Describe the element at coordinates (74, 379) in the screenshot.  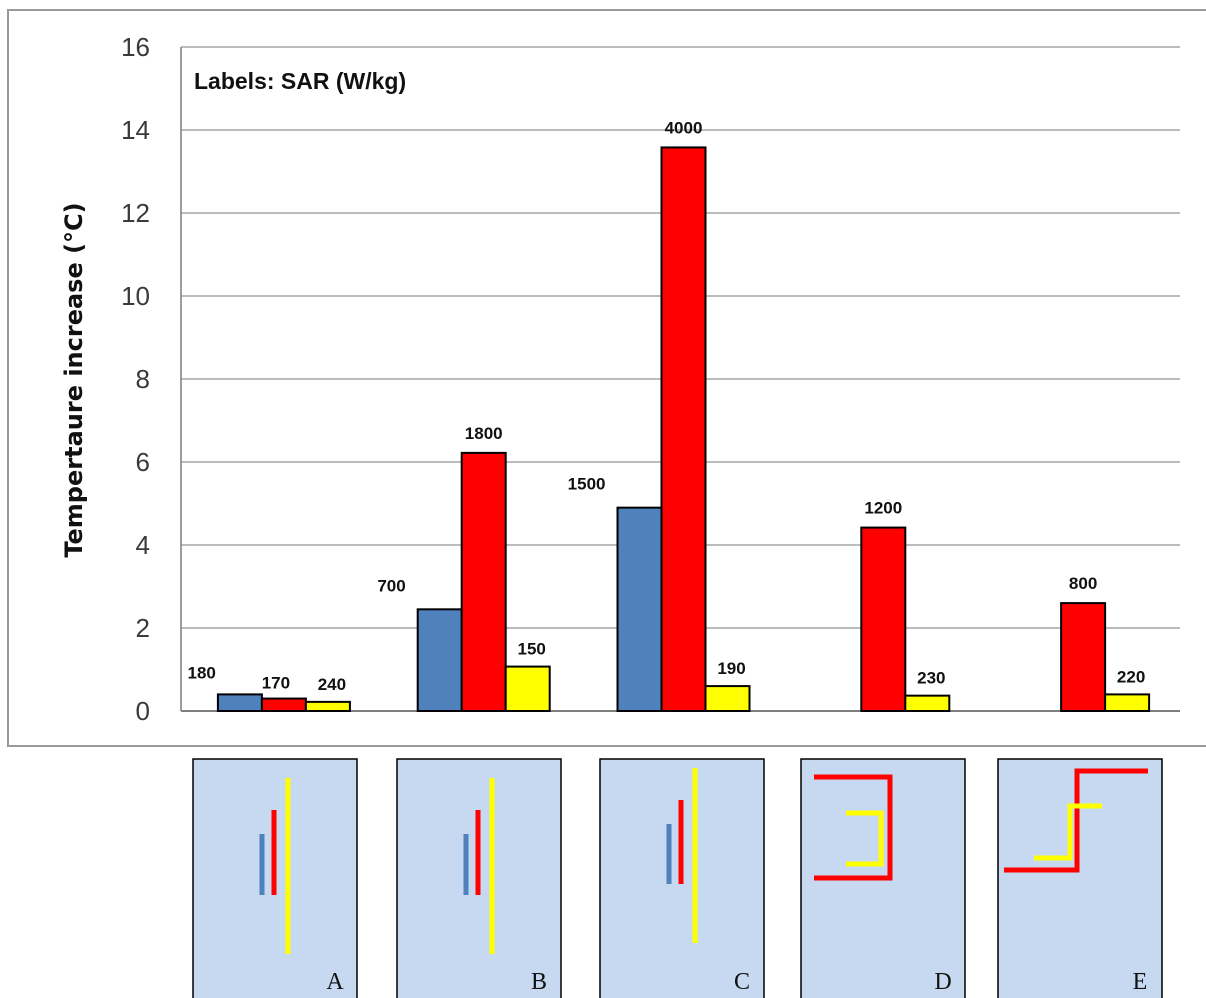
I see `y-axis-label: Tempertaure increase (°C)` at that location.